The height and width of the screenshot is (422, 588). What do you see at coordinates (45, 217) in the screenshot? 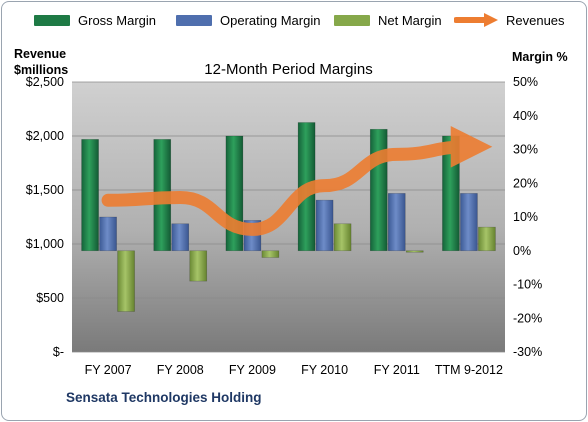
I see `left-axis-ticks: $- $500 $1,000 $1,500 $2,000 $2,500` at bounding box center [45, 217].